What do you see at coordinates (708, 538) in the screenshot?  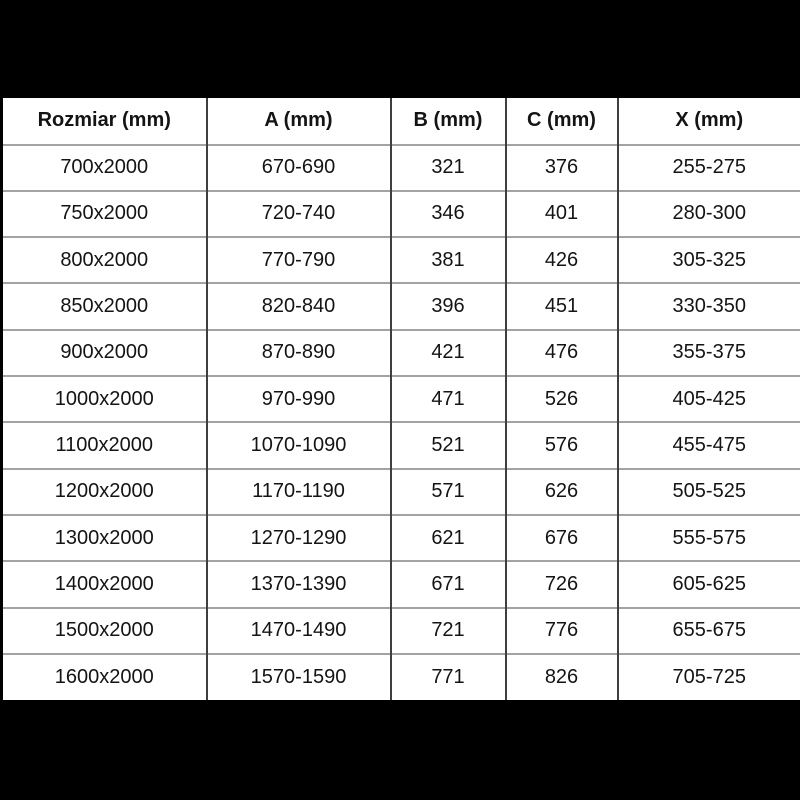 I see `table-cell: 555-575` at bounding box center [708, 538].